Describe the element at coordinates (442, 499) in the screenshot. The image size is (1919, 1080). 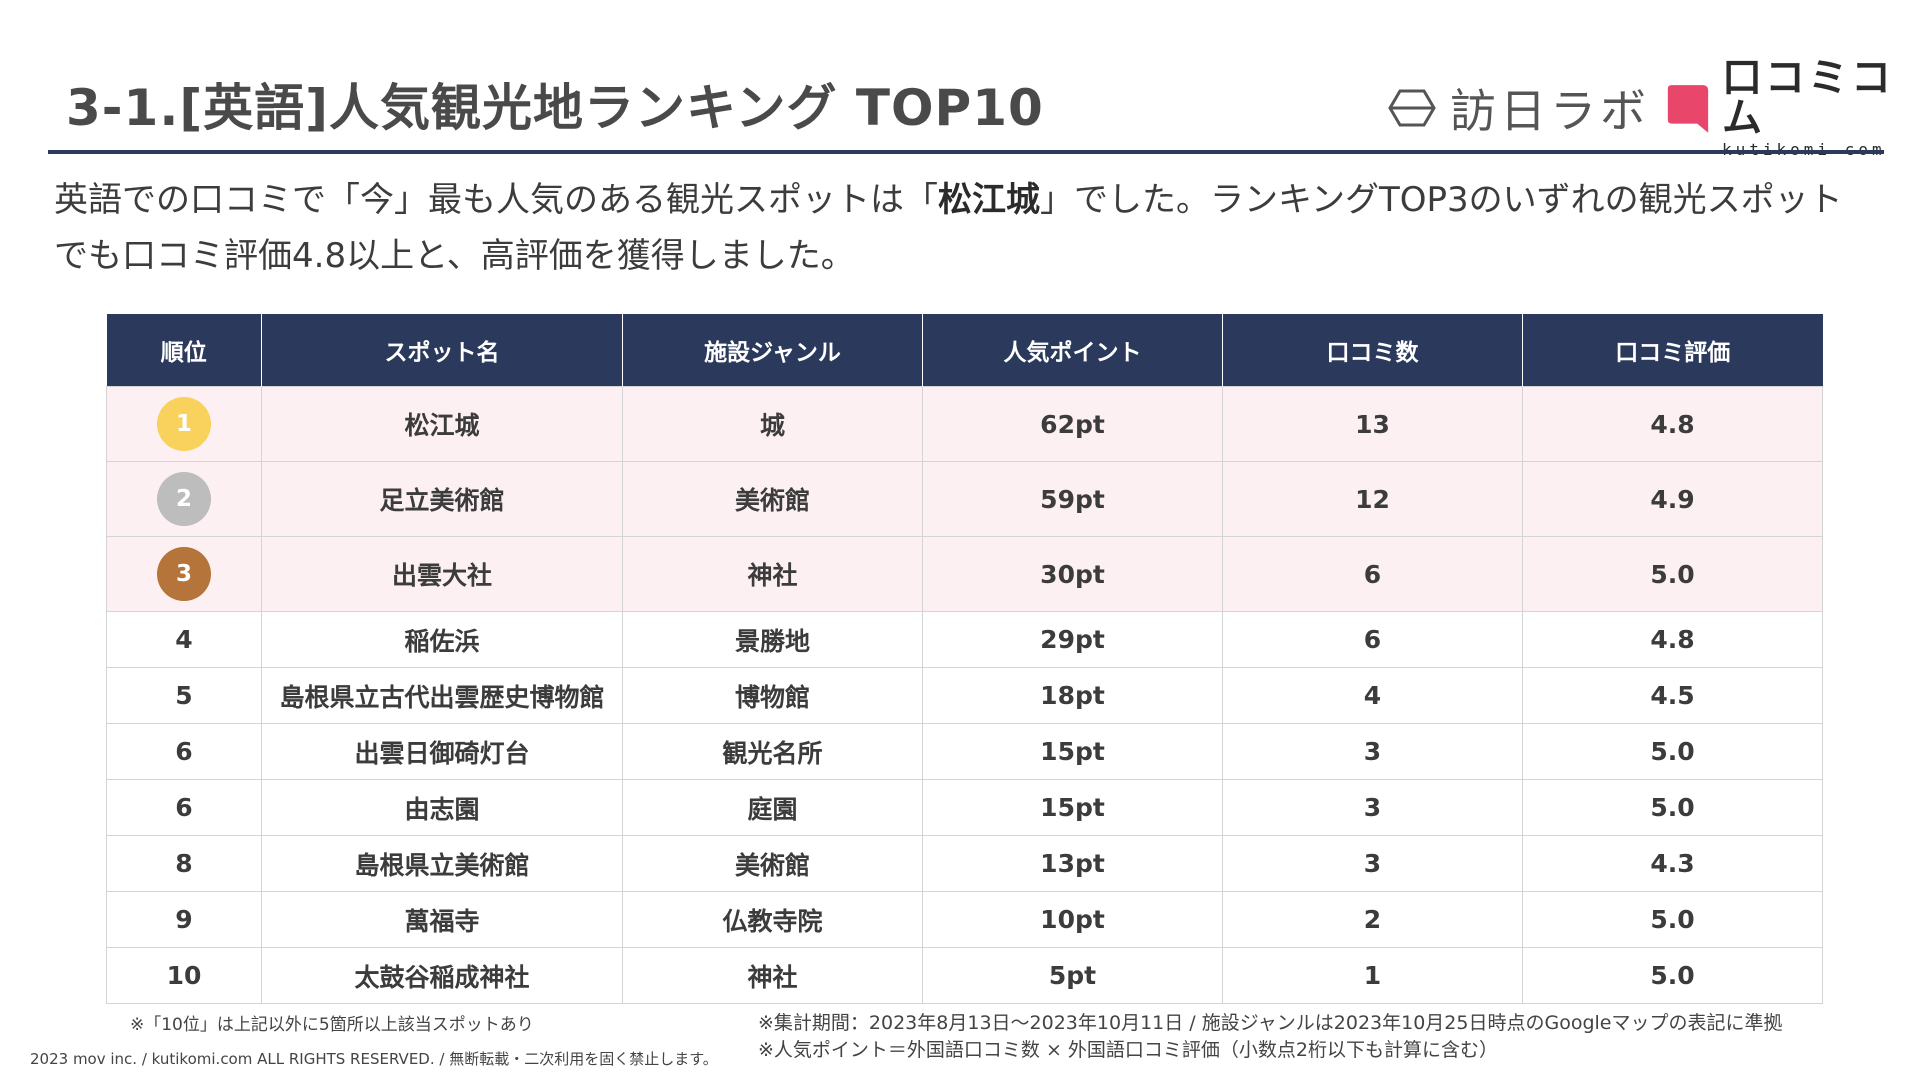
I see `spot-name-cell: 足立美術館` at that location.